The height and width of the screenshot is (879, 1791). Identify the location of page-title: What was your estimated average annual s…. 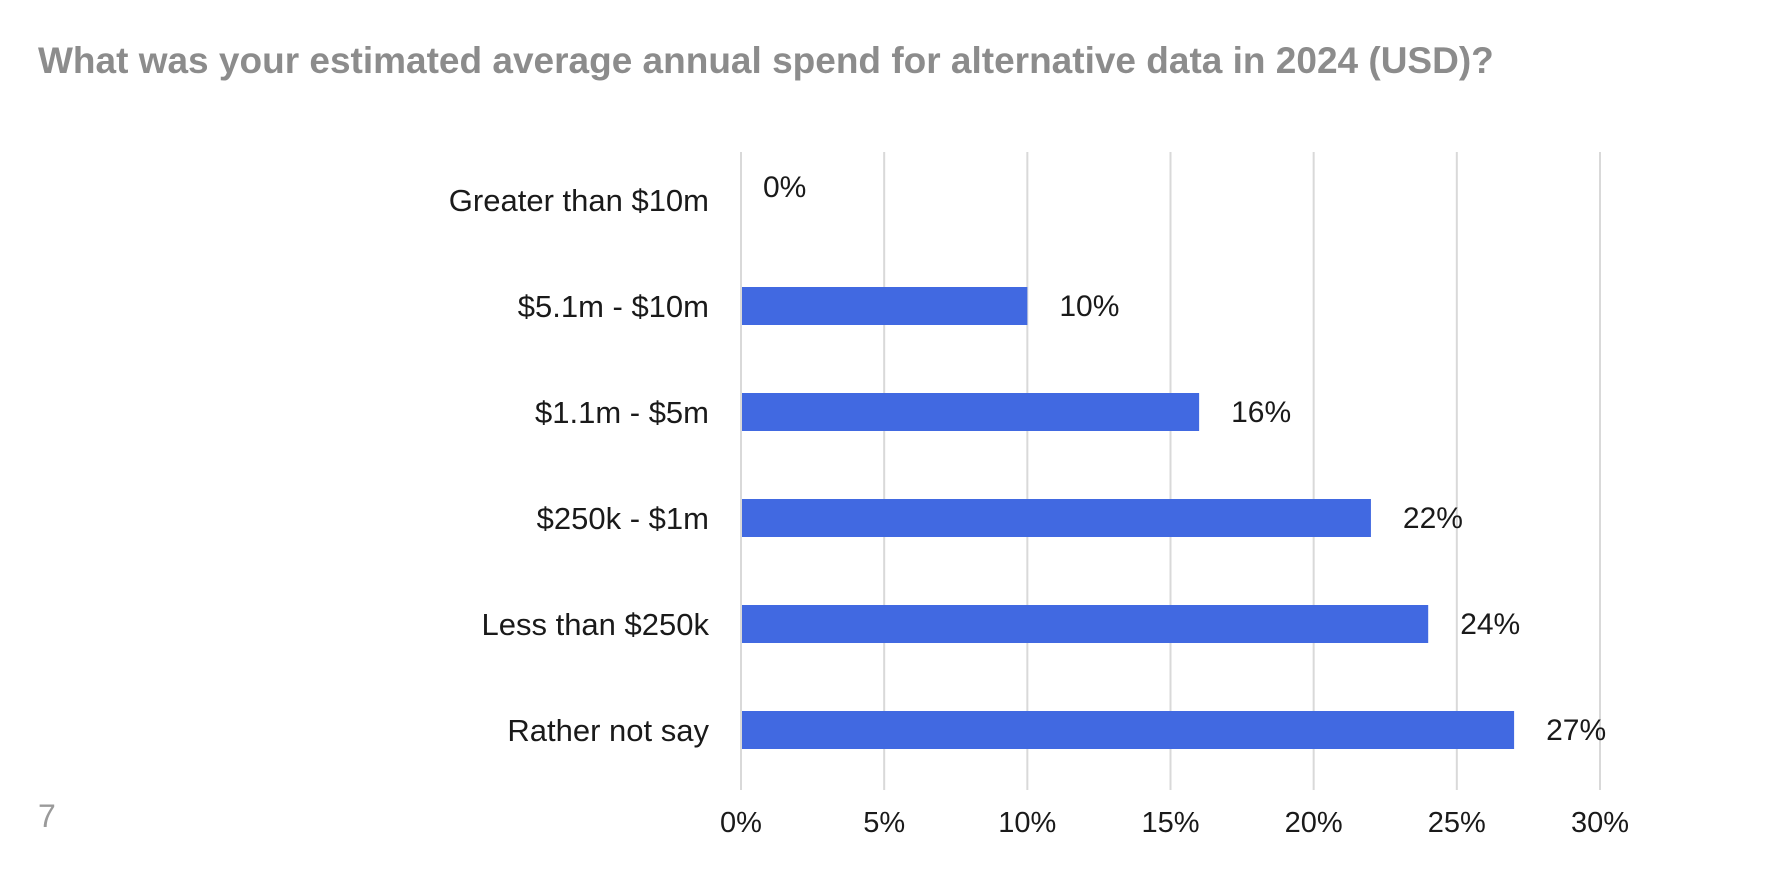
(766, 60).